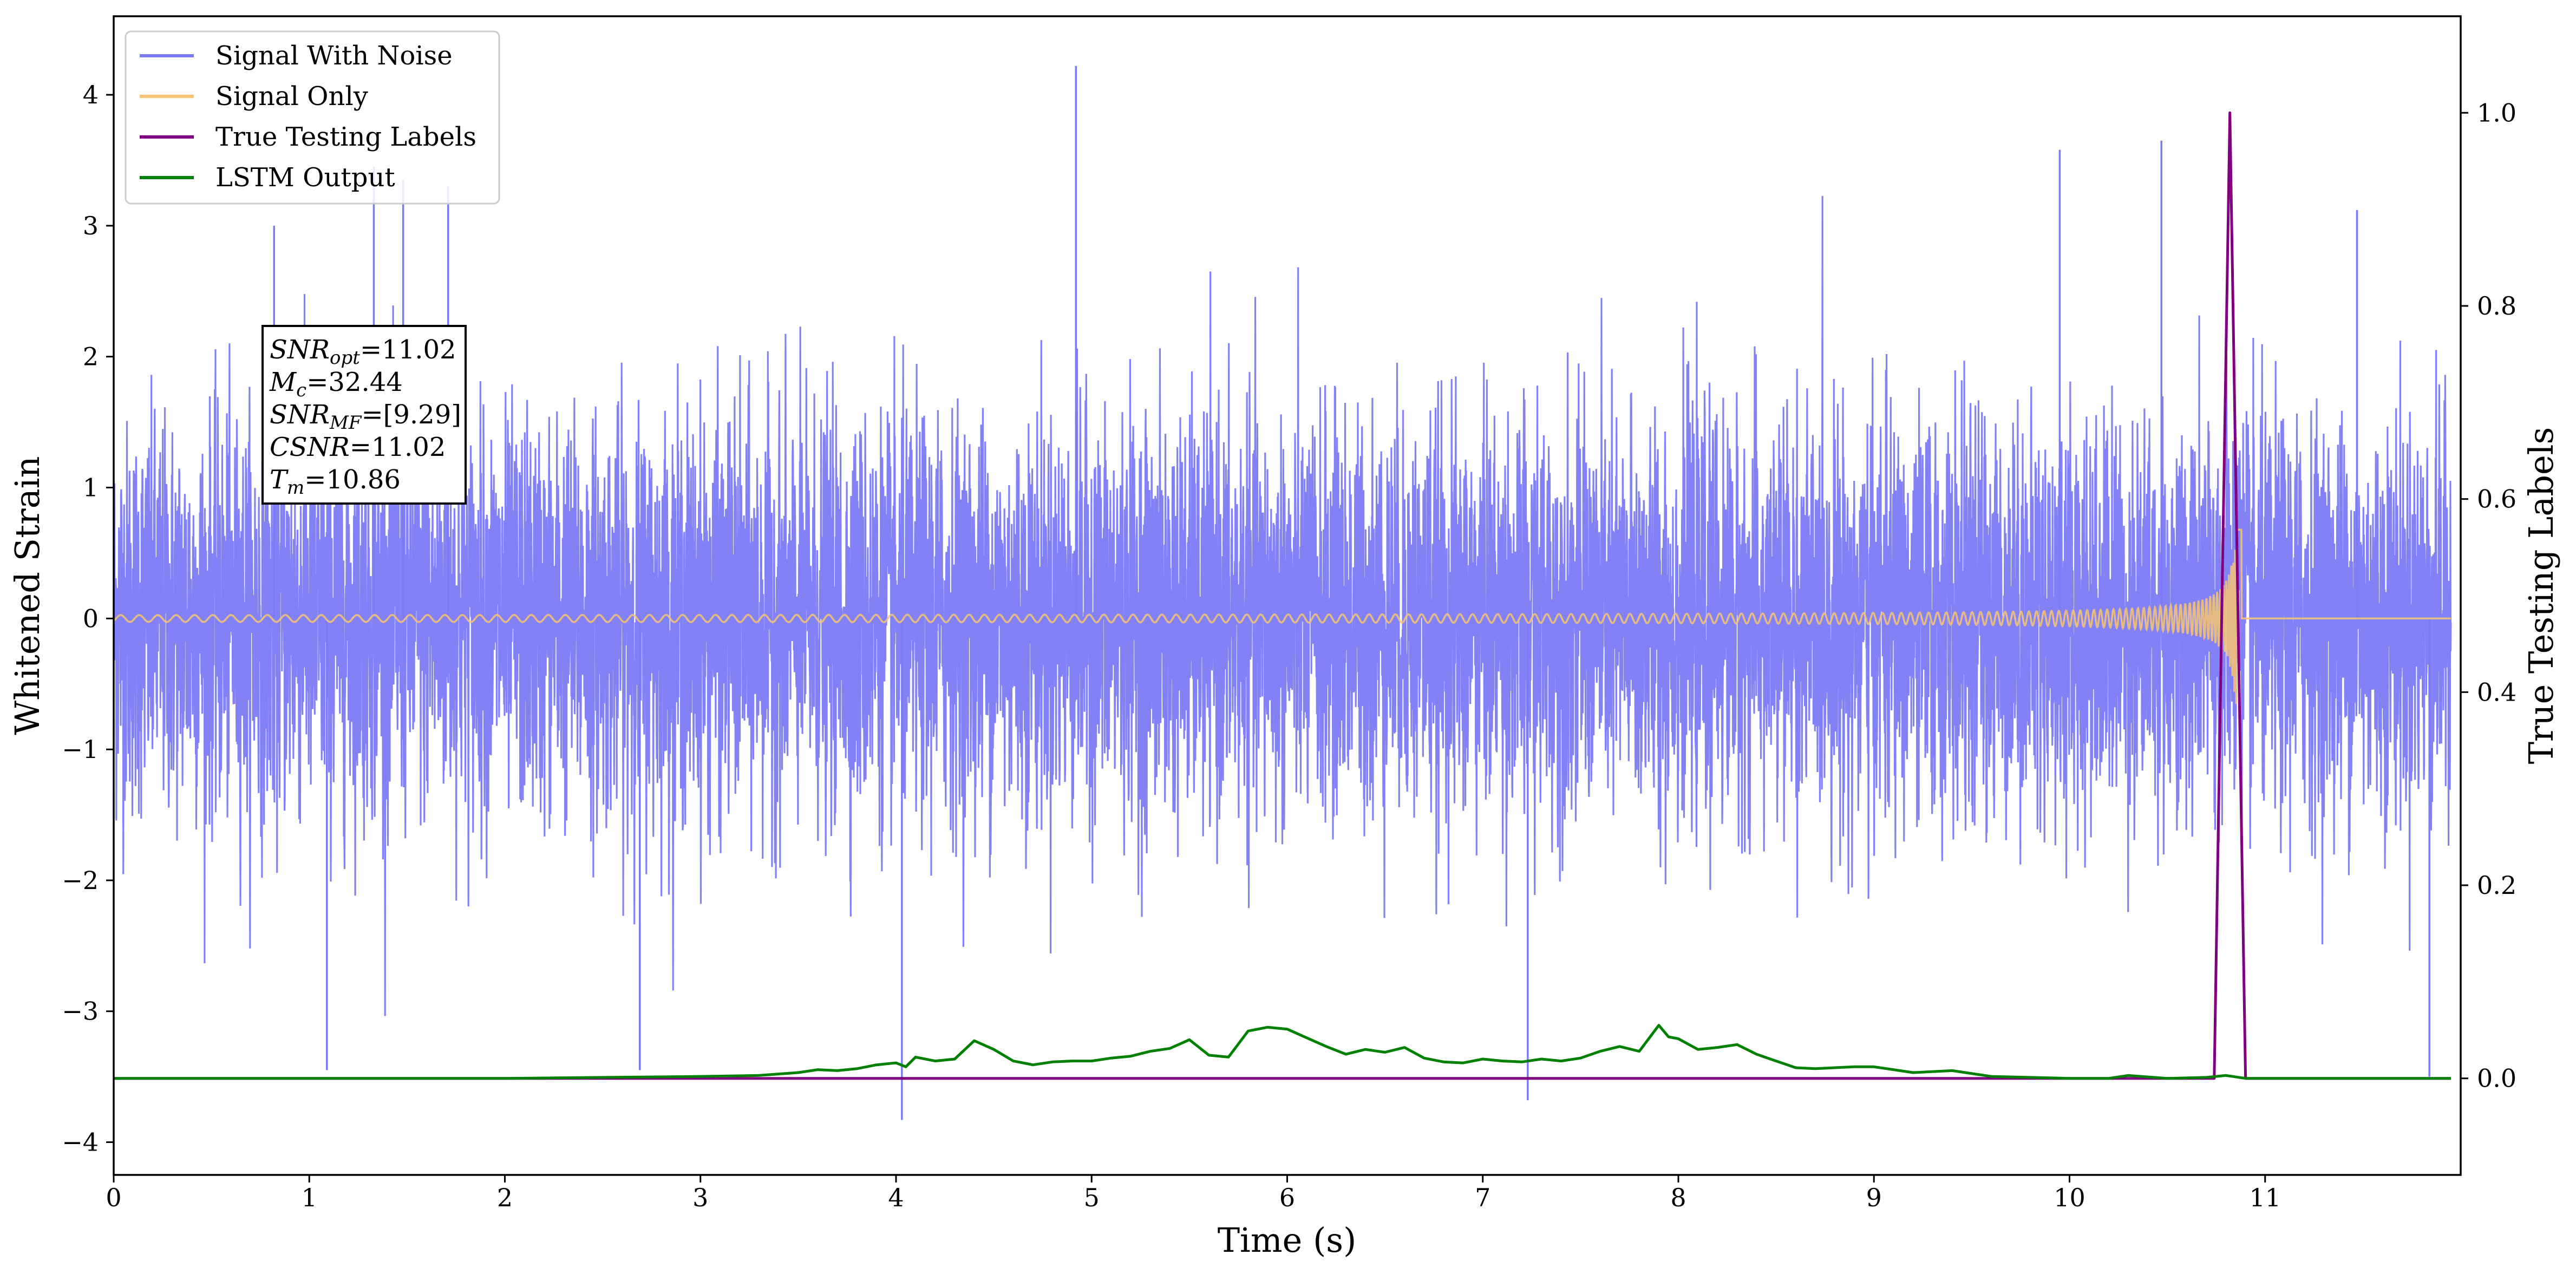 The height and width of the screenshot is (1274, 2576). I want to click on annotation-value: =32.44, so click(354, 382).